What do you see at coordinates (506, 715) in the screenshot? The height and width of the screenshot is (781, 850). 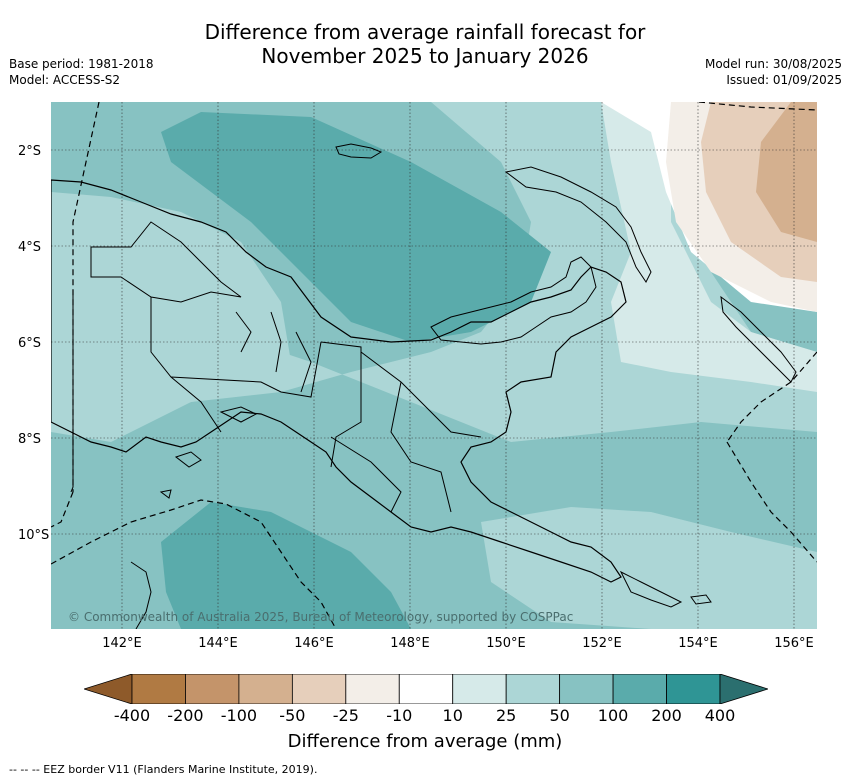 I see `colorbar-tick-label: 25` at bounding box center [506, 715].